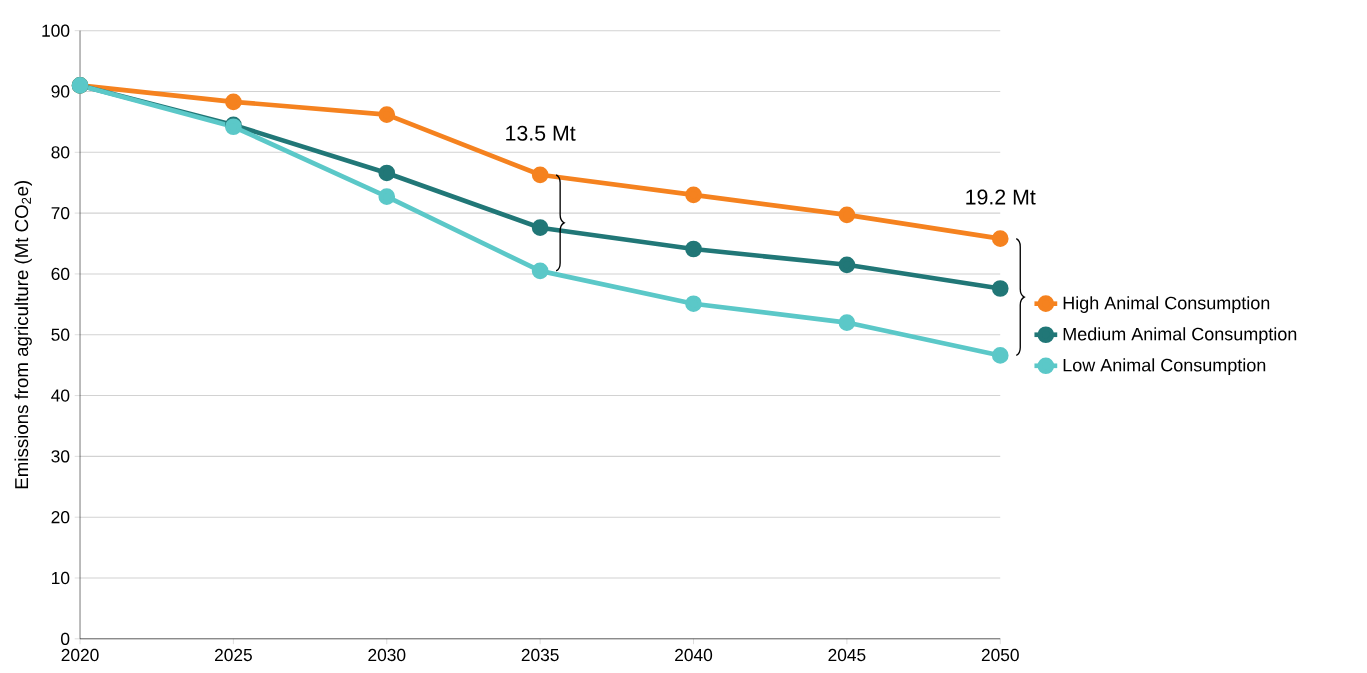 The width and height of the screenshot is (1367, 673). I want to click on y-tick-label: 90, so click(60, 91).